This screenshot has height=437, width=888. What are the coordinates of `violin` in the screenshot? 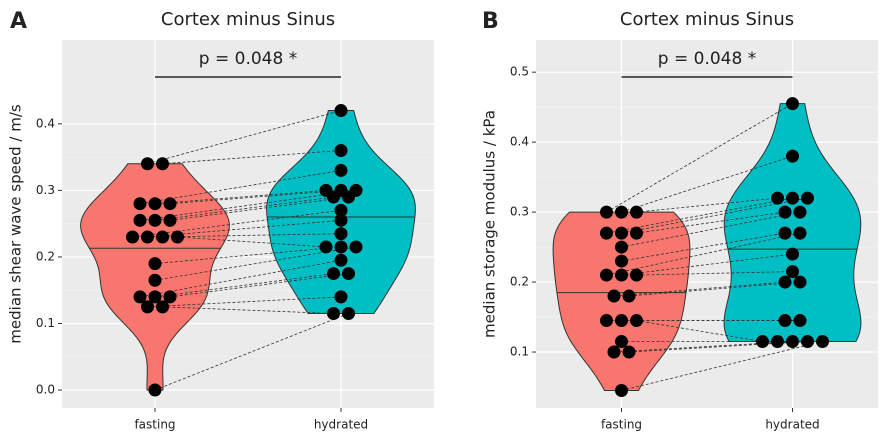 It's located at (792, 223).